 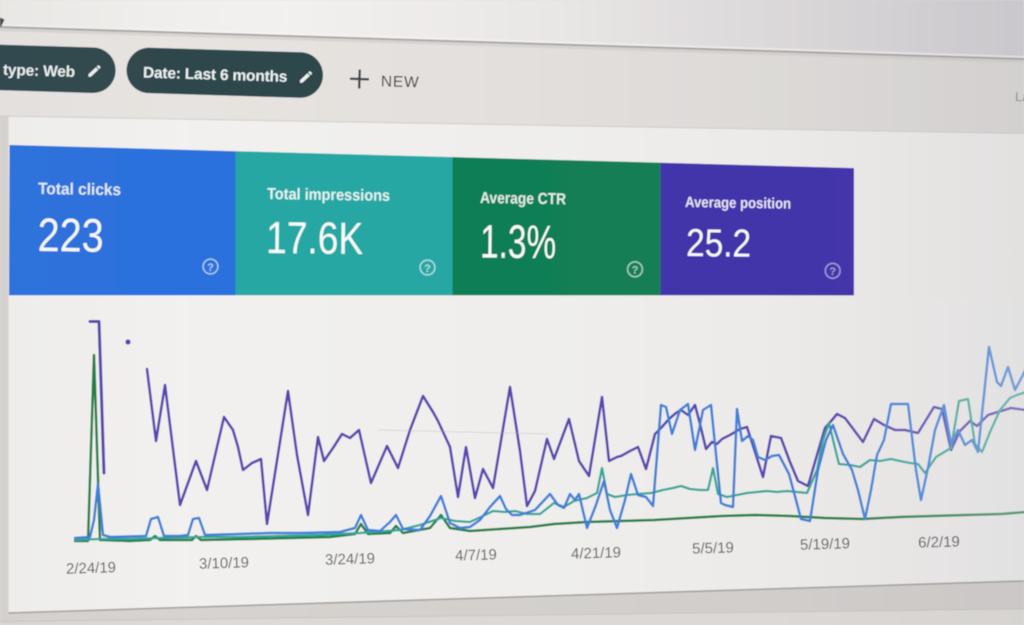 What do you see at coordinates (939, 542) in the screenshot?
I see `svg-text: 6/2/19` at bounding box center [939, 542].